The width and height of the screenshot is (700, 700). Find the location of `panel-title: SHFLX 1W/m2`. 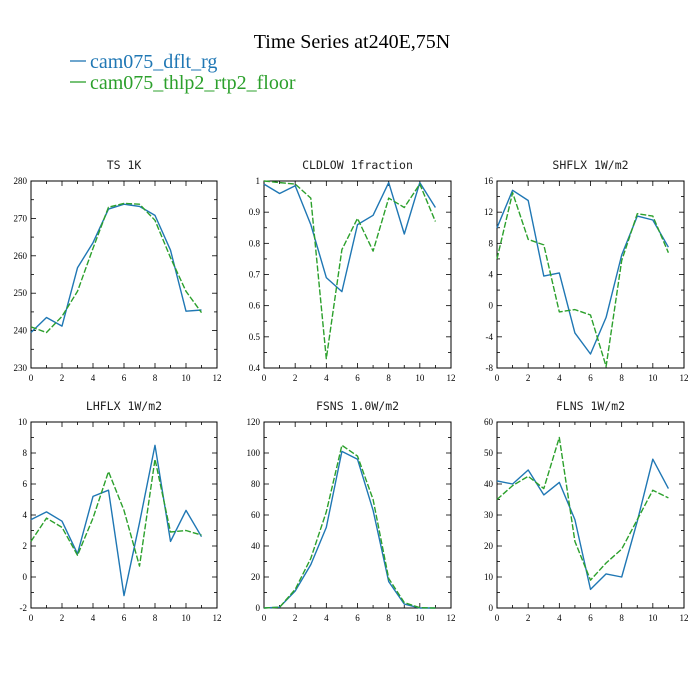

panel-title: SHFLX 1W/m2 is located at coordinates (590, 165).